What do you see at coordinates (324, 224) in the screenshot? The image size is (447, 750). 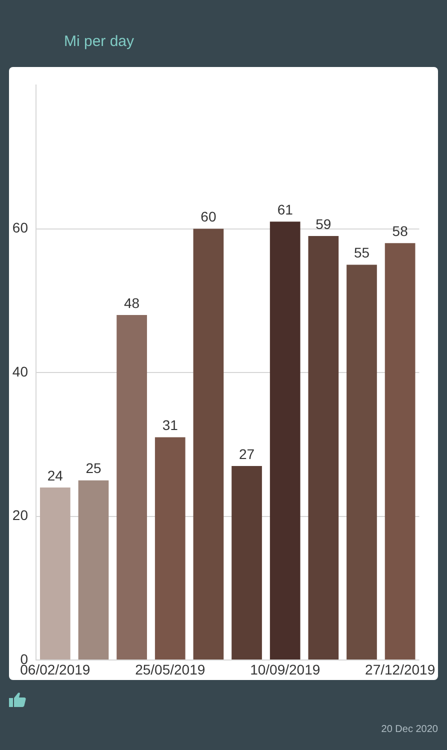 I see `data-label: 59` at bounding box center [324, 224].